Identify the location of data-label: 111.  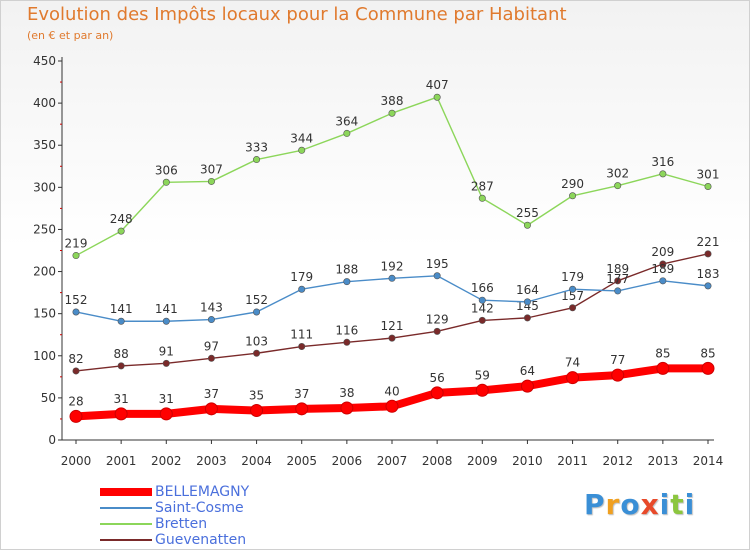
(301, 335).